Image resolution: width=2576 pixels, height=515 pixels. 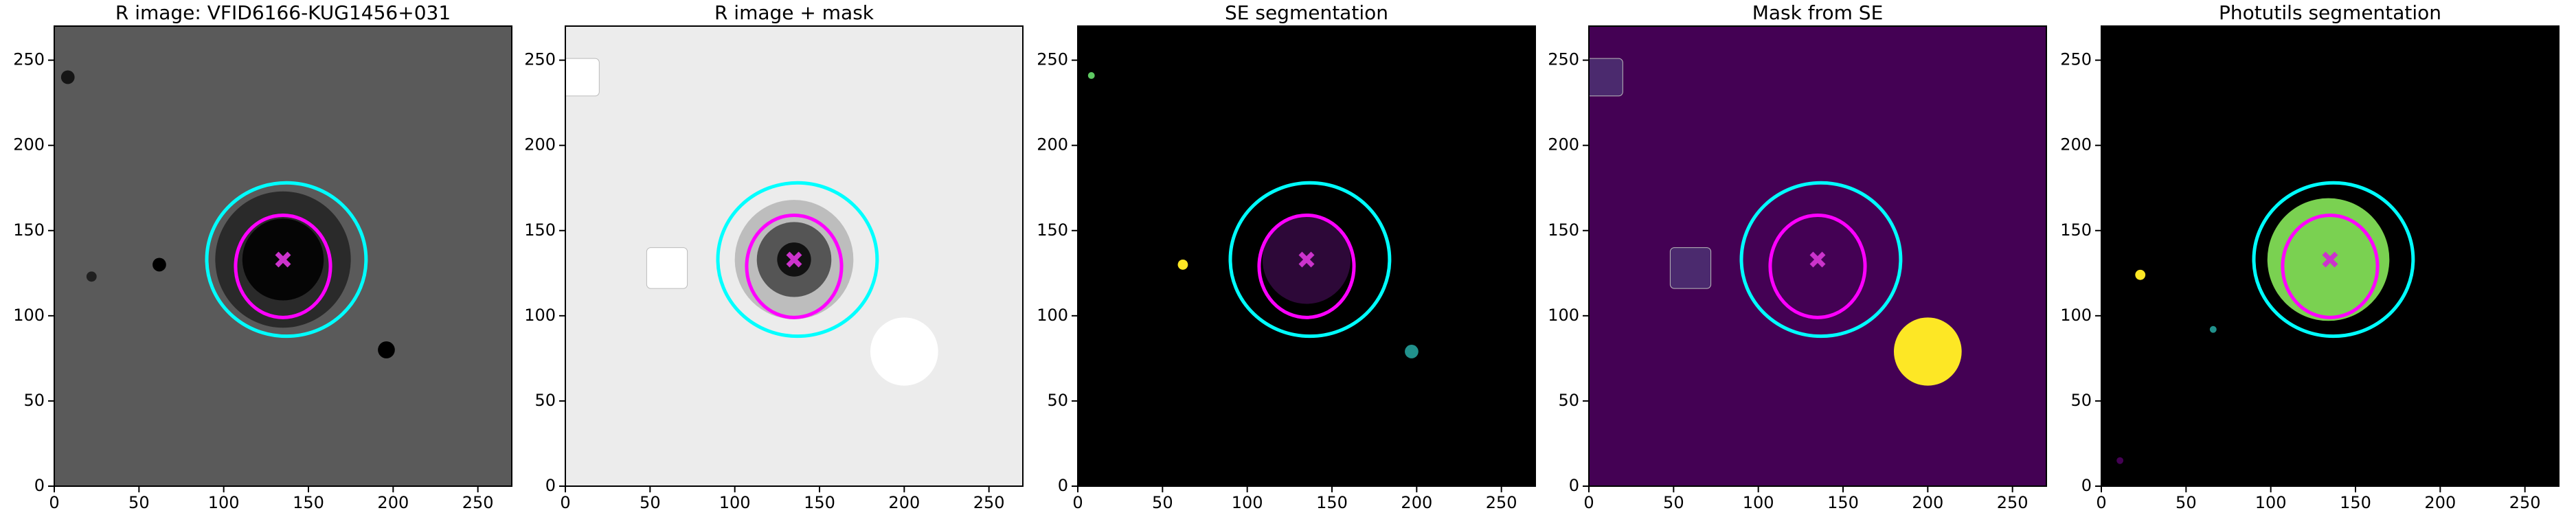 What do you see at coordinates (1306, 12) in the screenshot?
I see `panel-title: SE segmentation` at bounding box center [1306, 12].